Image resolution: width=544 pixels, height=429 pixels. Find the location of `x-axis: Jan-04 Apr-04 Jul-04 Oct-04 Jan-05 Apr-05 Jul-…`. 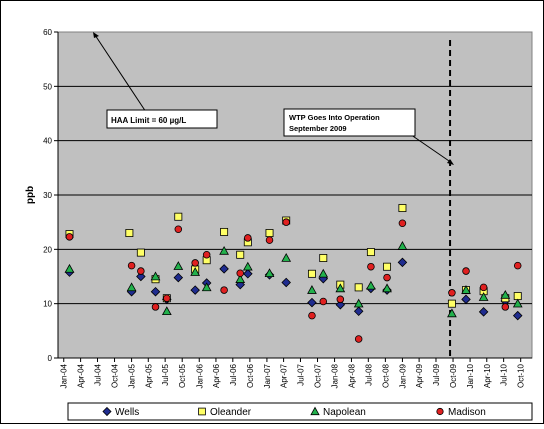

x-axis: Jan-04 Apr-04 Jul-04 Oct-04 Jan-05 Apr-05 Jul-… is located at coordinates (295, 372).